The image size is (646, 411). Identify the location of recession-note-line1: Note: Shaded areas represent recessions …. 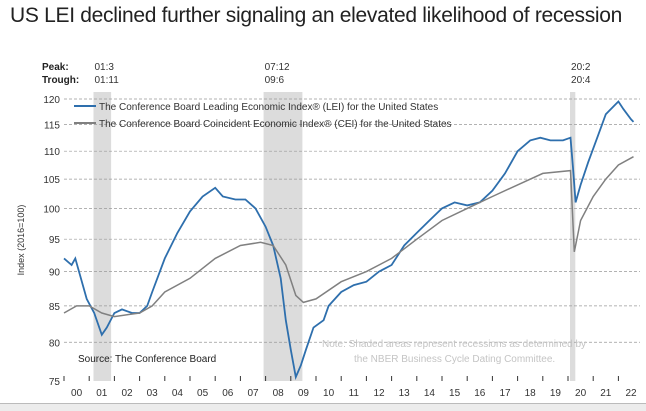
(454, 344).